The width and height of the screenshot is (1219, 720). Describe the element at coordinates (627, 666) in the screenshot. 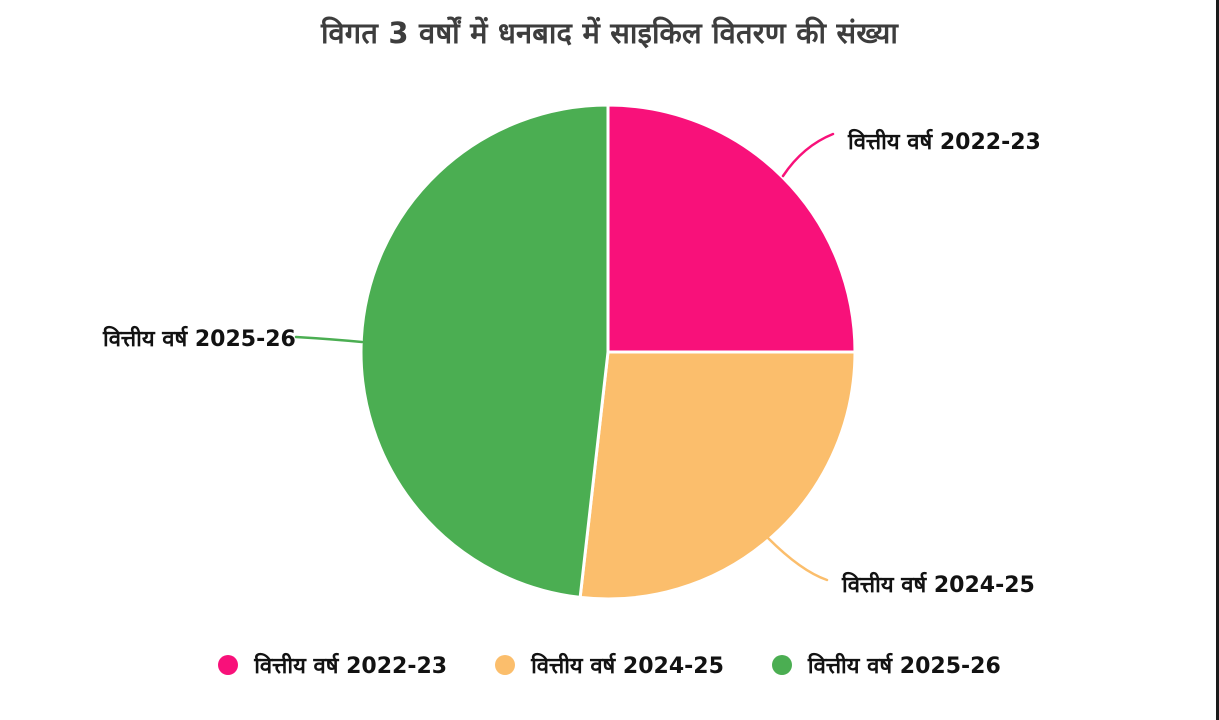

I see `legend-label-2024-25: वित्तीय वर्ष 2024-25` at that location.